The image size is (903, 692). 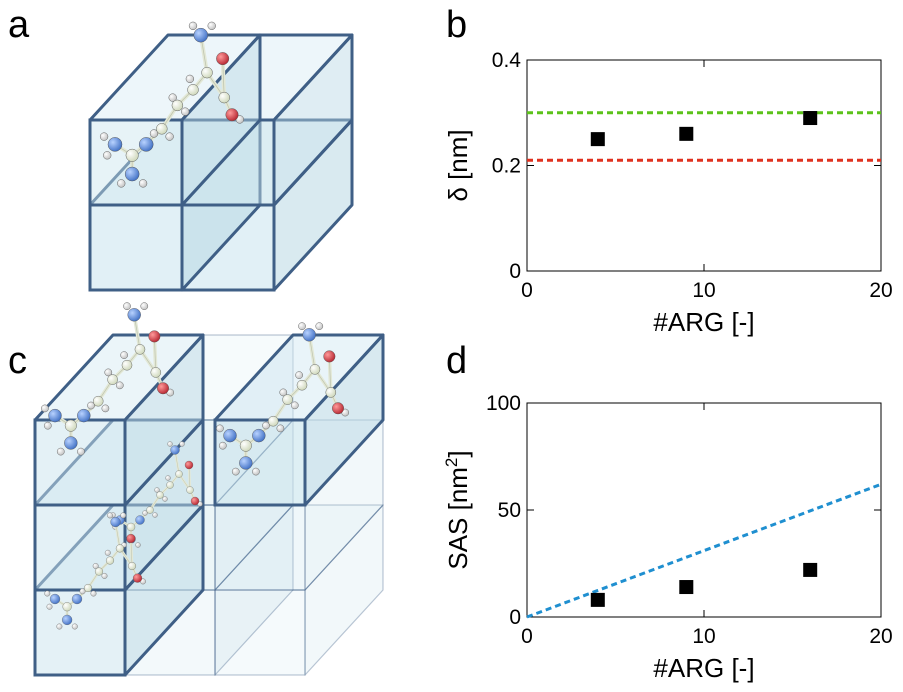 I want to click on panel-label-d: d, so click(x=457, y=361).